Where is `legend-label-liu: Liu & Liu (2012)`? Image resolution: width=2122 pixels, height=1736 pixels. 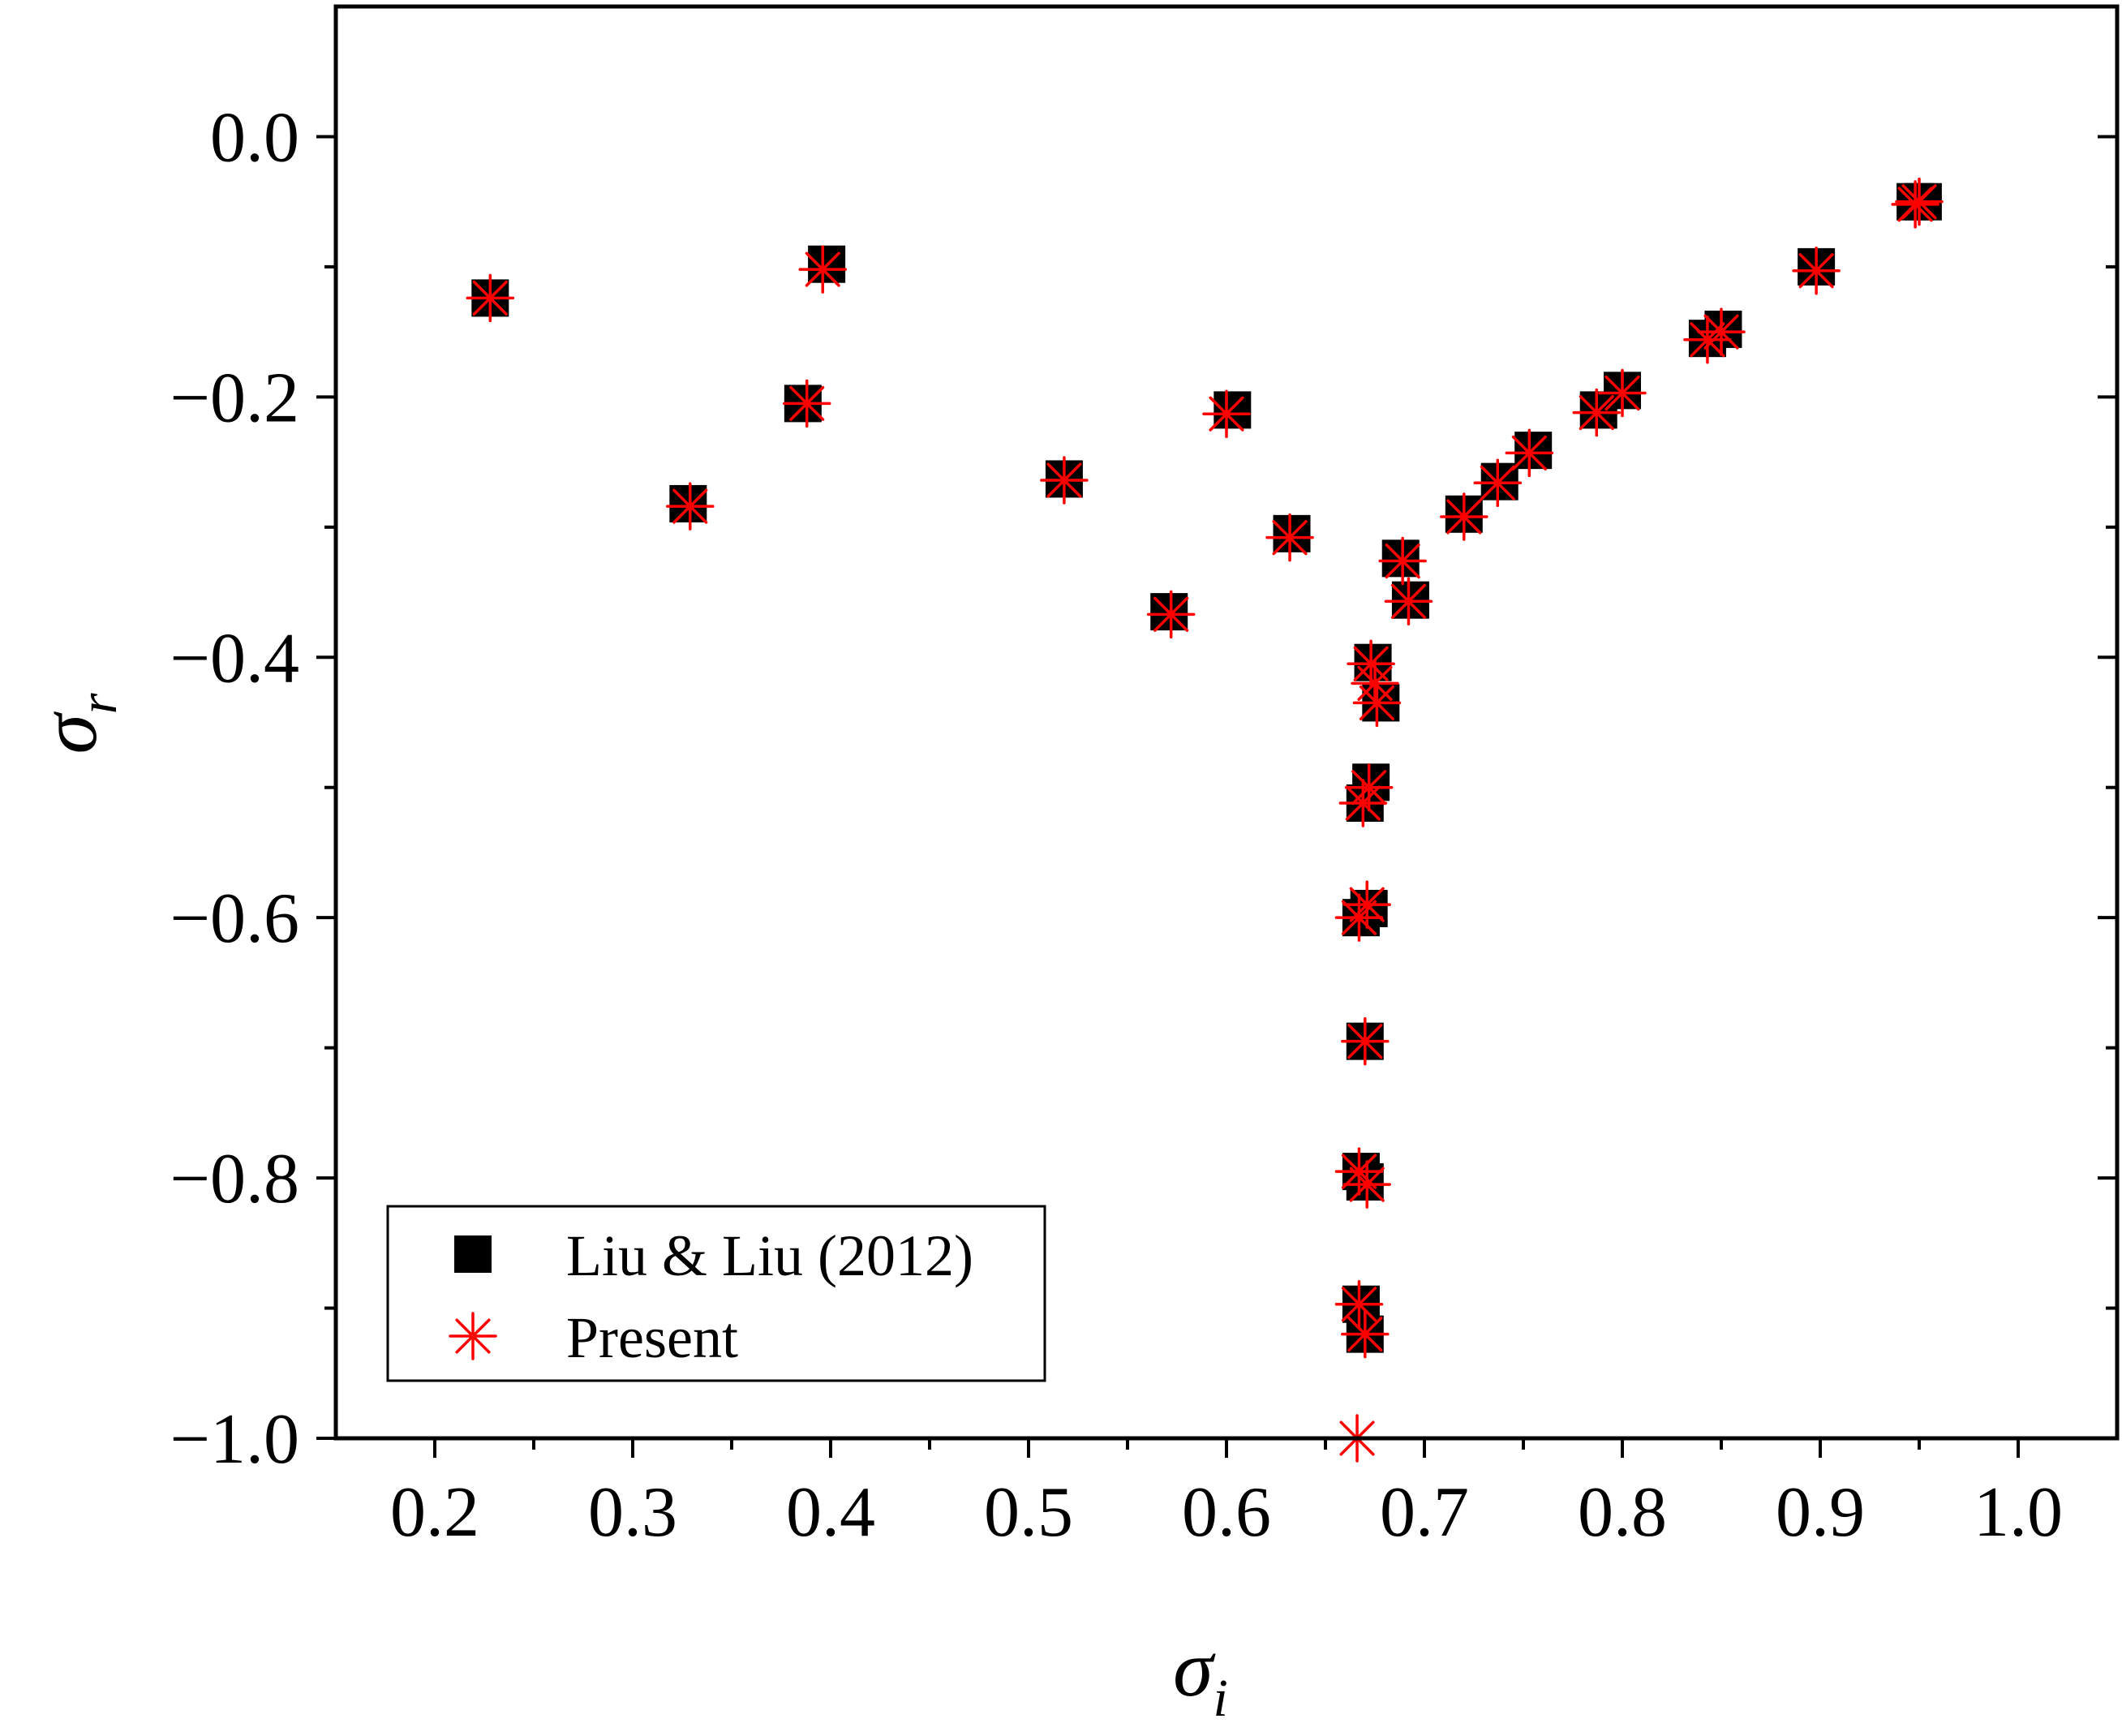
legend-label-liu: Liu & Liu (2012) is located at coordinates (769, 1255).